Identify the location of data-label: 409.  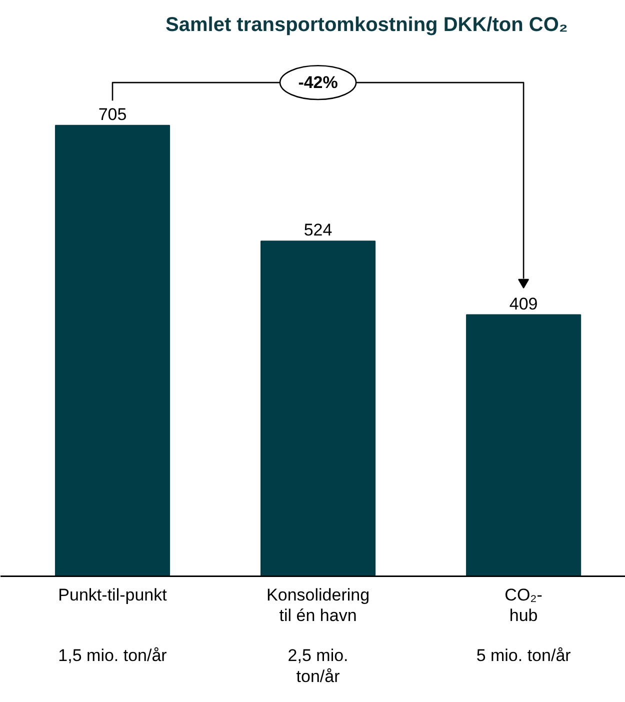
(523, 304).